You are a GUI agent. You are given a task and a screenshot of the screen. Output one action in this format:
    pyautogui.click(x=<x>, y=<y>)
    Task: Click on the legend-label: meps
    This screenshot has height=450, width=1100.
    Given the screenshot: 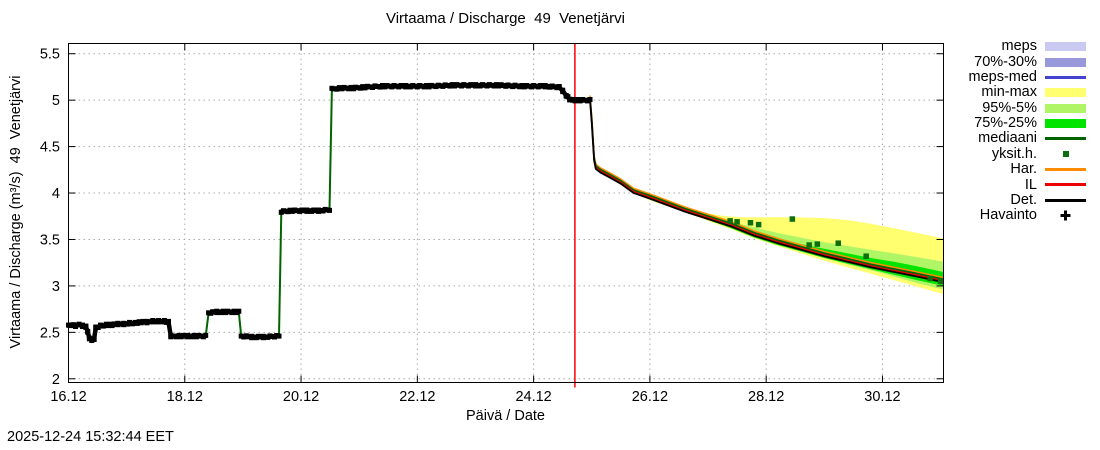 What is the action you would take?
    pyautogui.click(x=1019, y=46)
    